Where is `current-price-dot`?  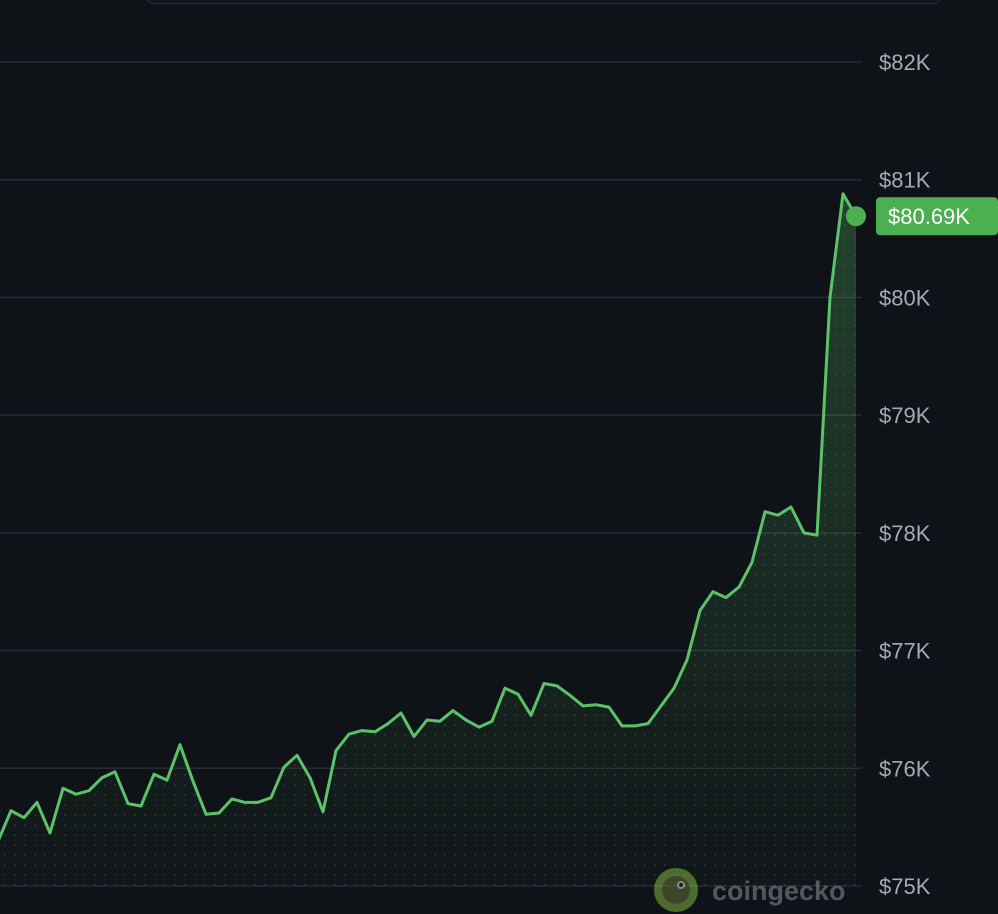
current-price-dot is located at coordinates (856, 216).